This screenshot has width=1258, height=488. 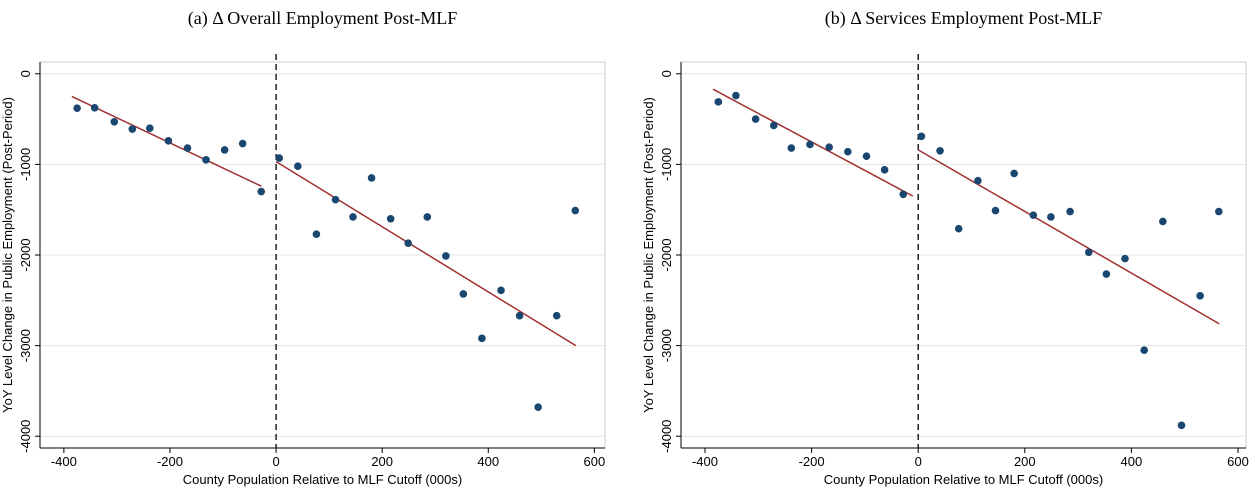 I want to click on chart-title: (b) Δ Services Employment Post-MLF, so click(x=964, y=18).